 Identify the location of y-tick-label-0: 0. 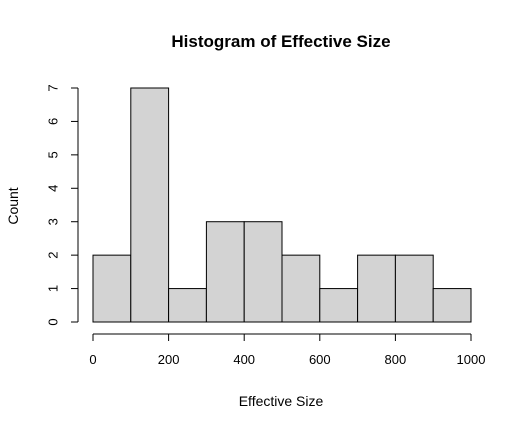
(53, 321).